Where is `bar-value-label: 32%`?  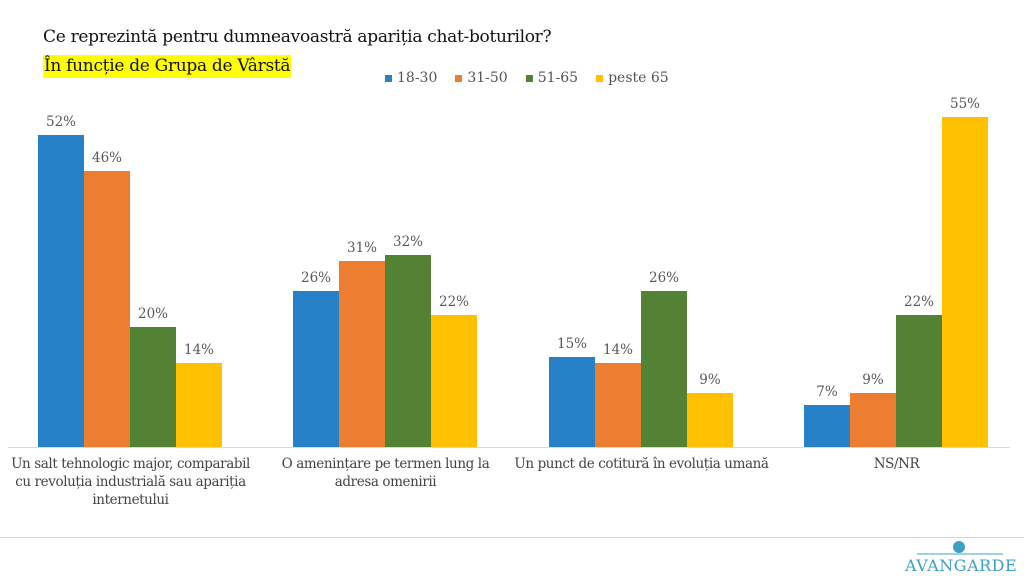 bar-value-label: 32% is located at coordinates (407, 242).